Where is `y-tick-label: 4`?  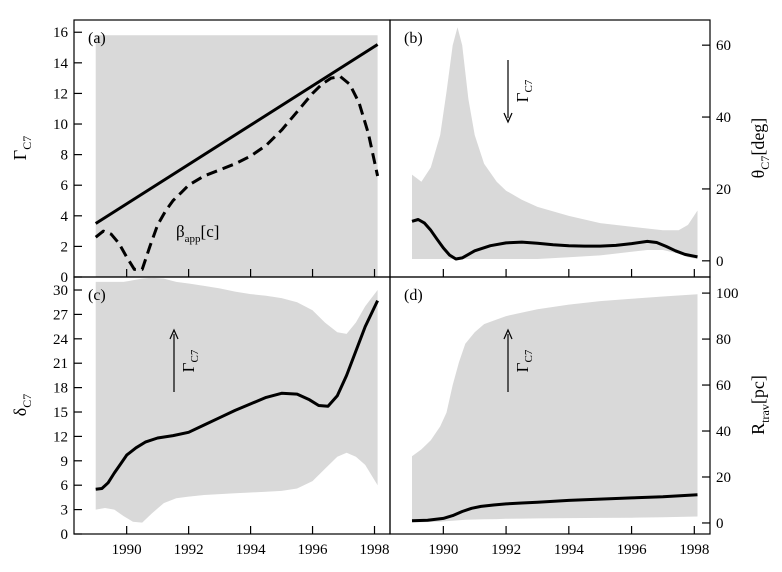 y-tick-label: 4 is located at coordinates (65, 217).